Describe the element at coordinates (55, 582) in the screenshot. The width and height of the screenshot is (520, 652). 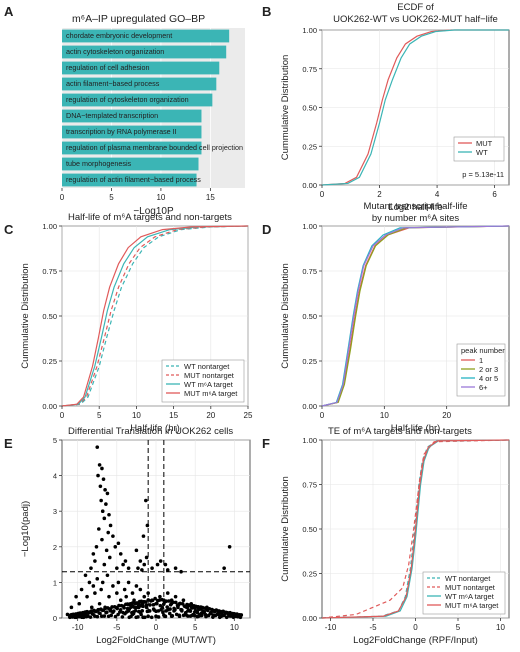
I see `y-tick-label: 1` at that location.